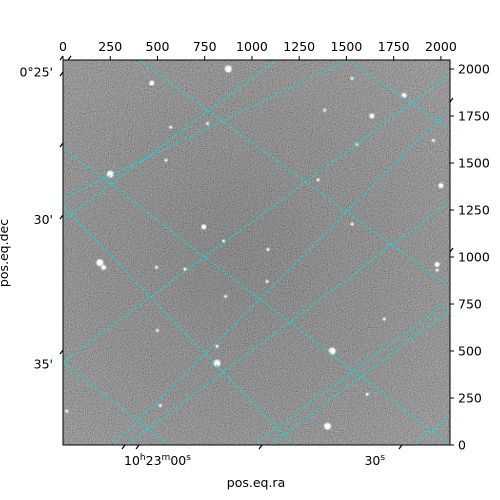  What do you see at coordinates (43, 219) in the screenshot?
I see `dec-tick-label: 30'` at bounding box center [43, 219].